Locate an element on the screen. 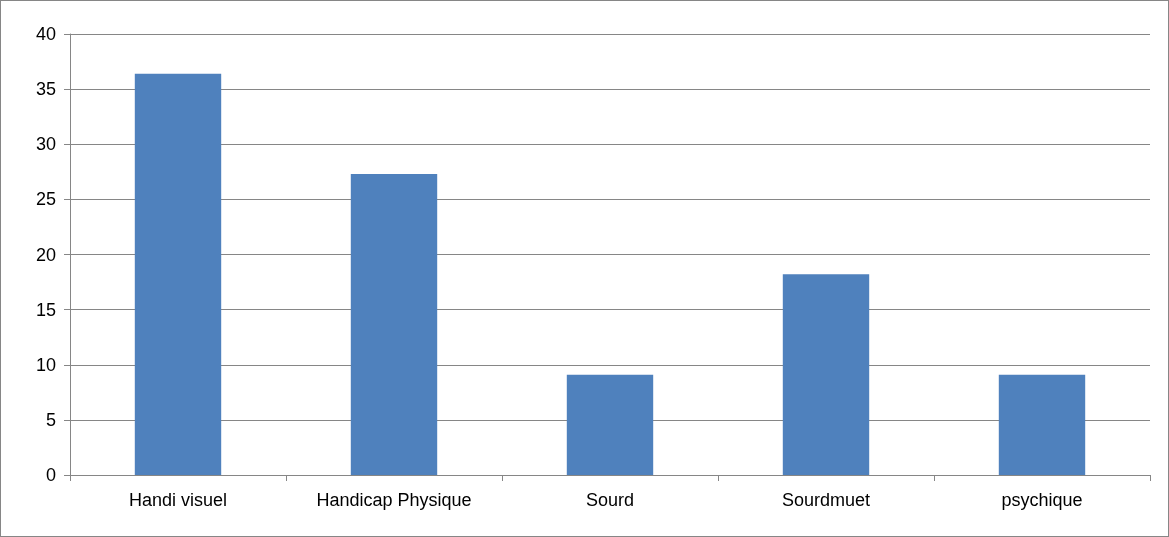 Image resolution: width=1169 pixels, height=537 pixels. y-tick-label: 40 is located at coordinates (45, 34).